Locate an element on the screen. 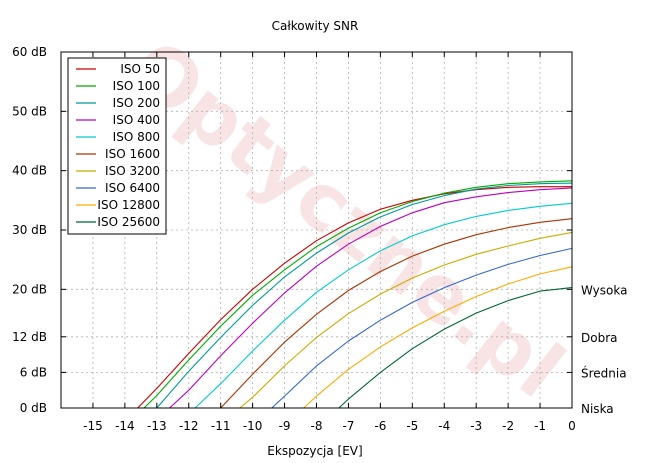  x-axis-label: Ekspozycja [EV] is located at coordinates (314, 451).